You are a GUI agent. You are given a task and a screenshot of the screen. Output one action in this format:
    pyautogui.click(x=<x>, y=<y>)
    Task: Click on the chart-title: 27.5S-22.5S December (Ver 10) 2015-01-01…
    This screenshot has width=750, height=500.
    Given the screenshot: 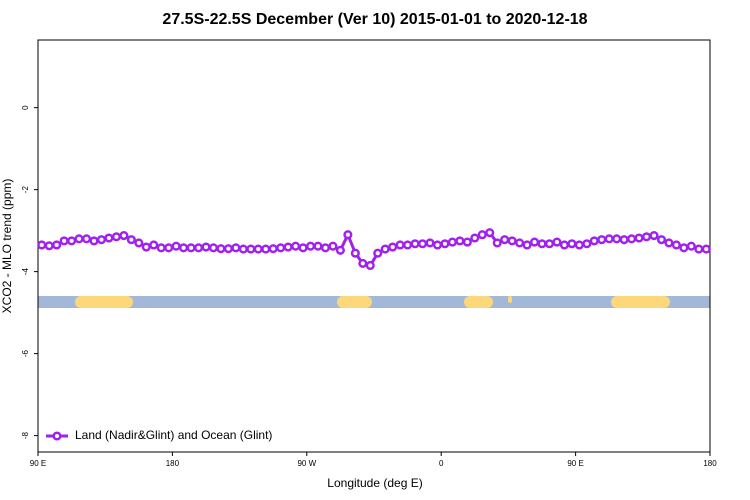 What is the action you would take?
    pyautogui.click(x=374, y=19)
    